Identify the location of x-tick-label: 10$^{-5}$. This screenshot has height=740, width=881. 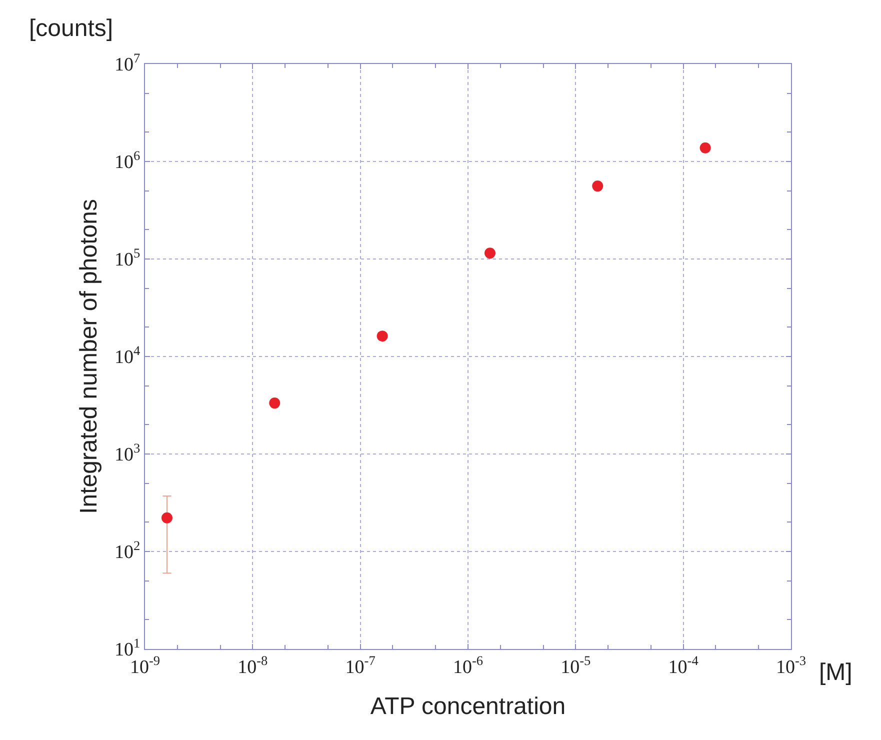
(576, 665).